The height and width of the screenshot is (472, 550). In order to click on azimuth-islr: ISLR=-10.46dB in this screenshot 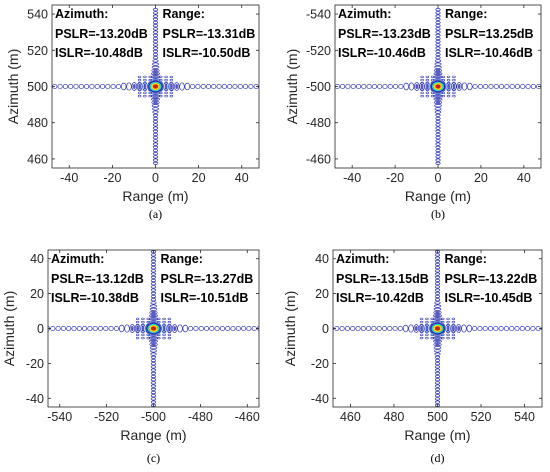, I will do `click(382, 53)`.